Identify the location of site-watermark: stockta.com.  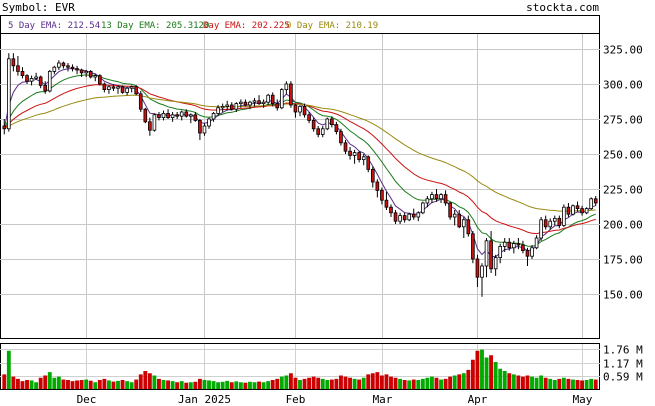
(562, 7).